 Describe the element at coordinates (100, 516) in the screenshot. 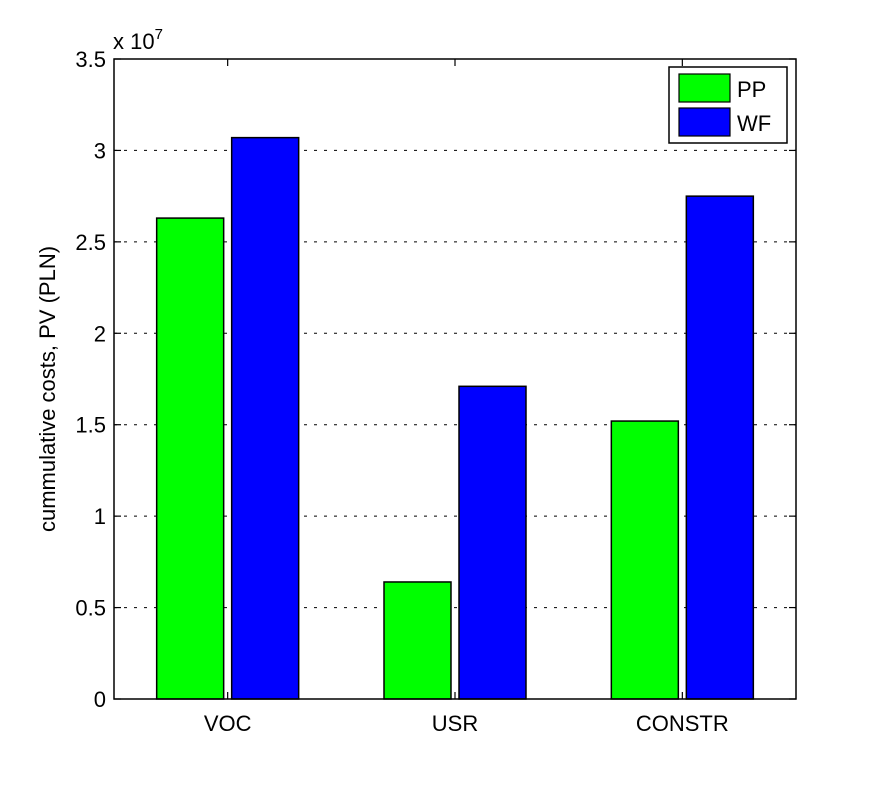

I see `y-tick-label: 1` at that location.